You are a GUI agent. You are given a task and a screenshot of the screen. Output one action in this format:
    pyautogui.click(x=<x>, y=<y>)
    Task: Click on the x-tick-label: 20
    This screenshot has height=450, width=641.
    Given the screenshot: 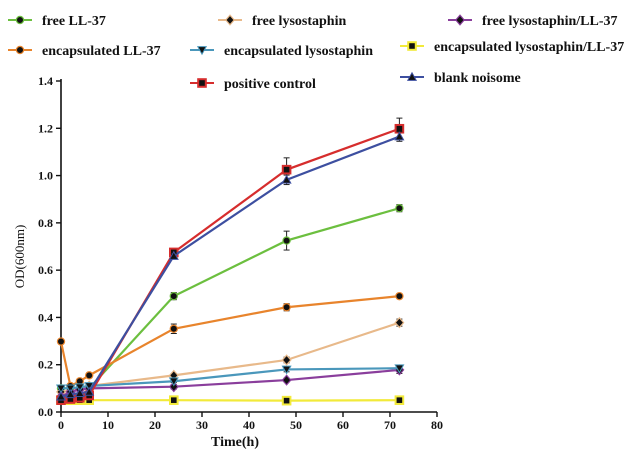 What is the action you would take?
    pyautogui.click(x=155, y=425)
    